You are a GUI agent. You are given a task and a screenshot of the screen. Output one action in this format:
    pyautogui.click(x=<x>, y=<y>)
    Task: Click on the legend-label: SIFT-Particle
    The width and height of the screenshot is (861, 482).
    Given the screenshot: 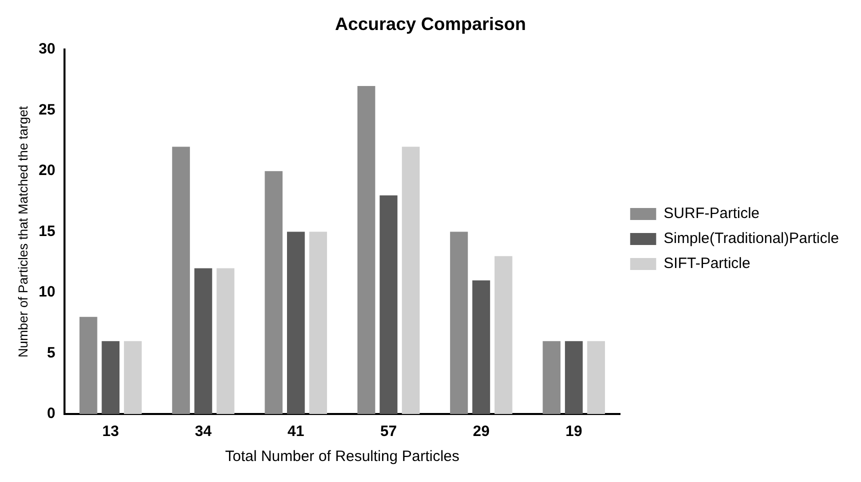 What is the action you would take?
    pyautogui.click(x=707, y=263)
    